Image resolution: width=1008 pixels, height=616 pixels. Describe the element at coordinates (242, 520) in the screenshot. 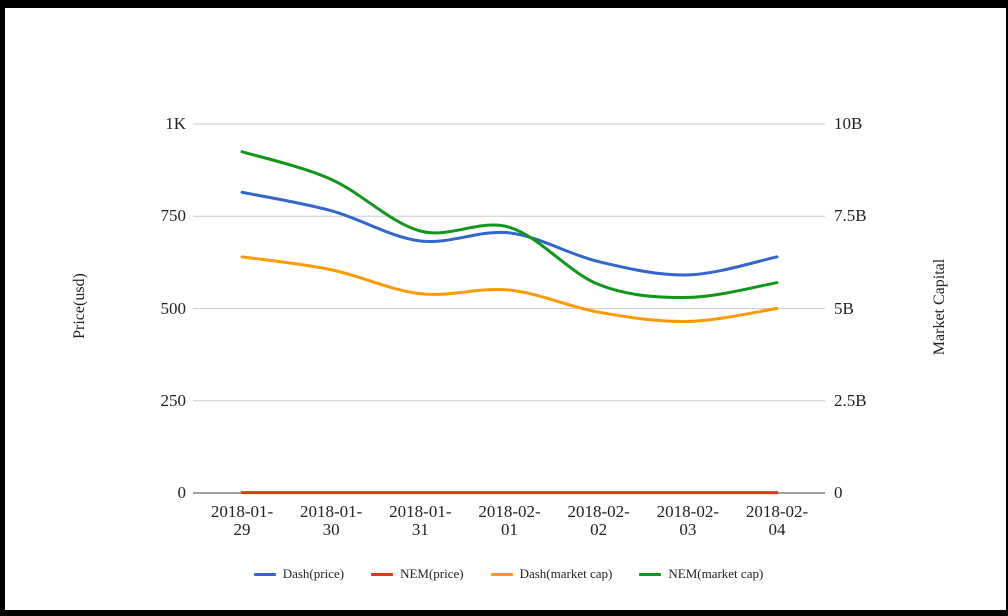

I see `x-axis-label: 2018-01- 29` at that location.